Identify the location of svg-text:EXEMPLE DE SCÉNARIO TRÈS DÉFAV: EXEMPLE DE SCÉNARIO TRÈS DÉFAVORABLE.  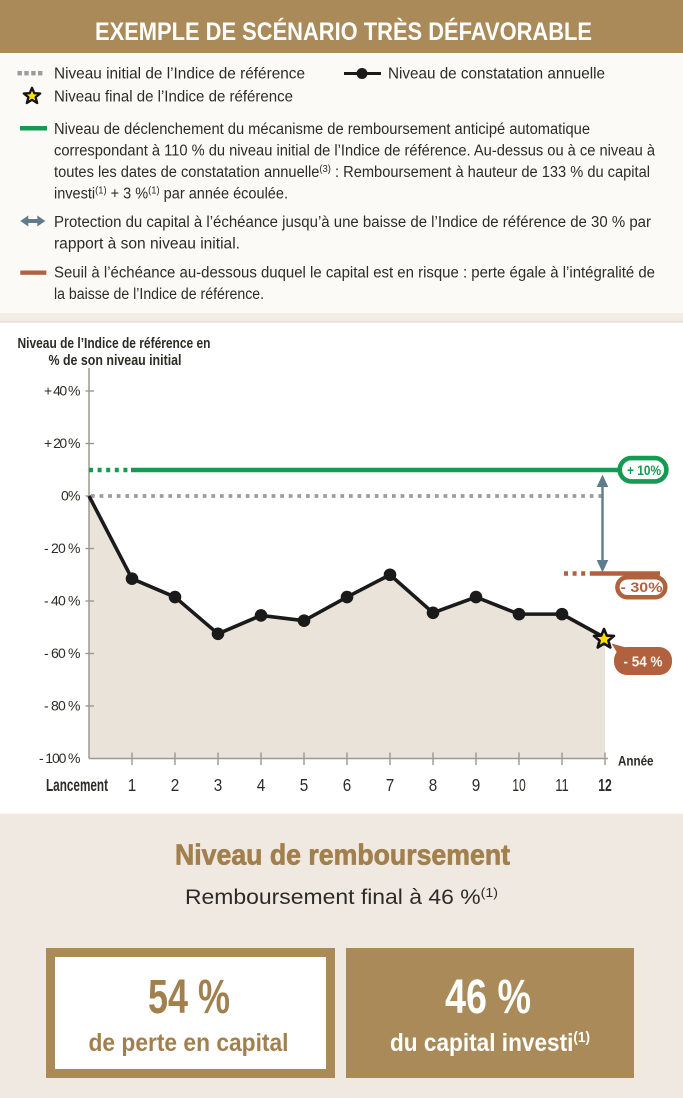
(343, 31).